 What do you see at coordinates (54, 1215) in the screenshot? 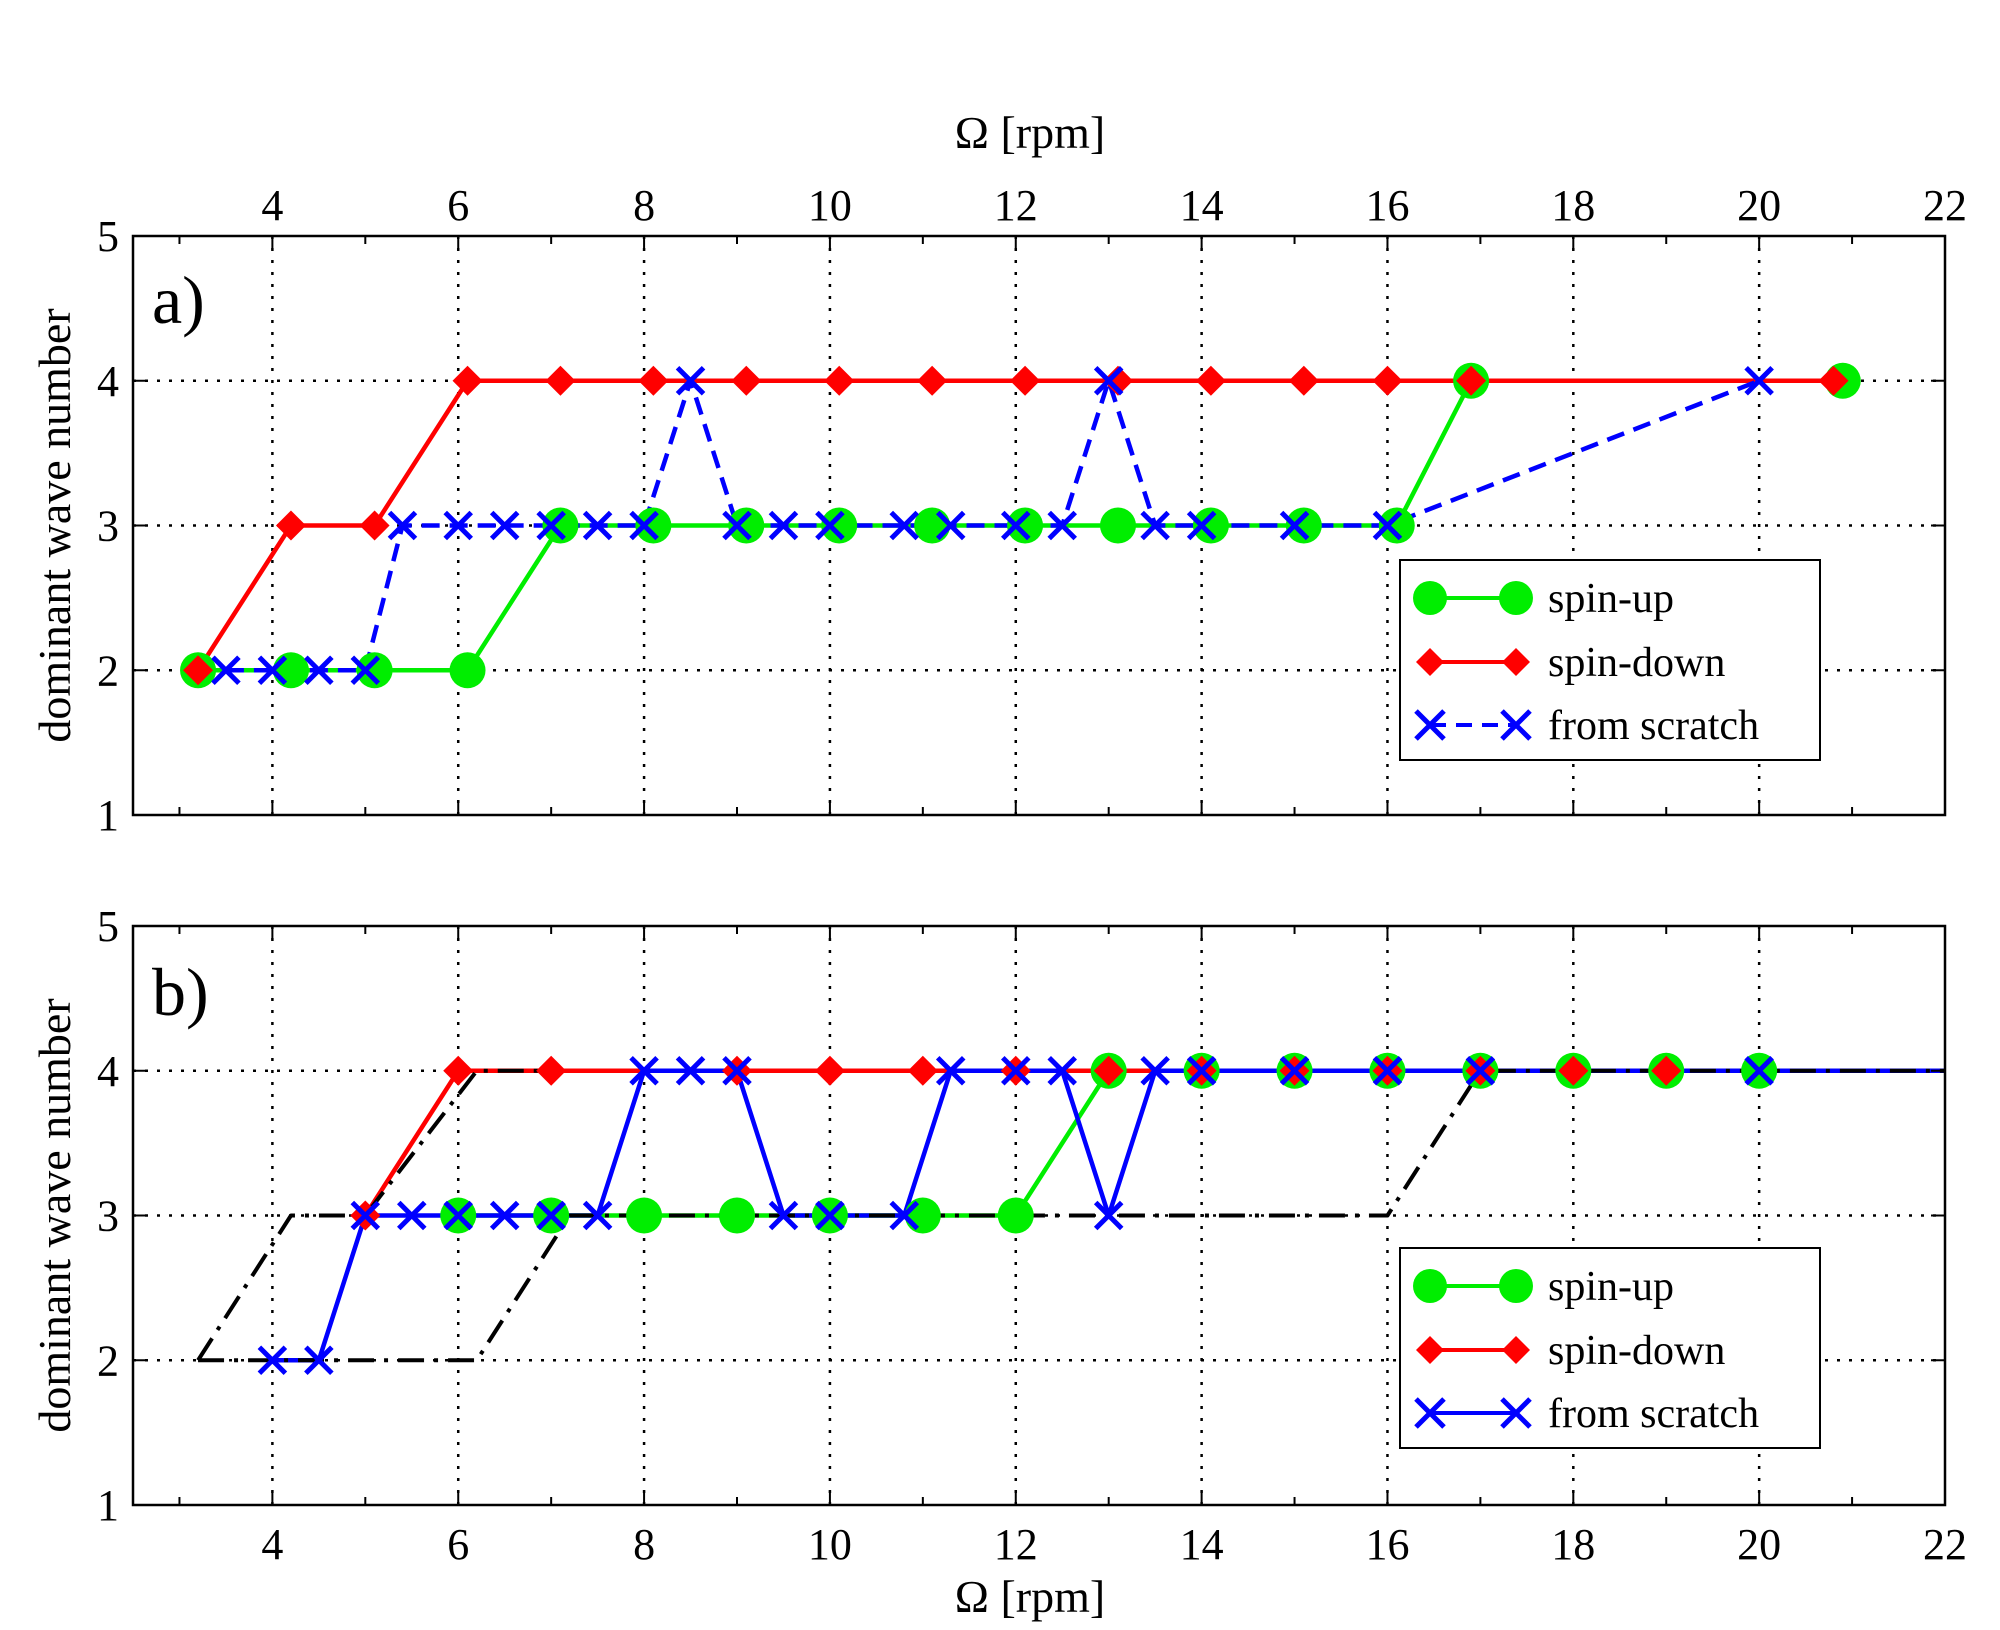
I see `panel-b-y-axis-title: dominant wave number` at bounding box center [54, 1215].